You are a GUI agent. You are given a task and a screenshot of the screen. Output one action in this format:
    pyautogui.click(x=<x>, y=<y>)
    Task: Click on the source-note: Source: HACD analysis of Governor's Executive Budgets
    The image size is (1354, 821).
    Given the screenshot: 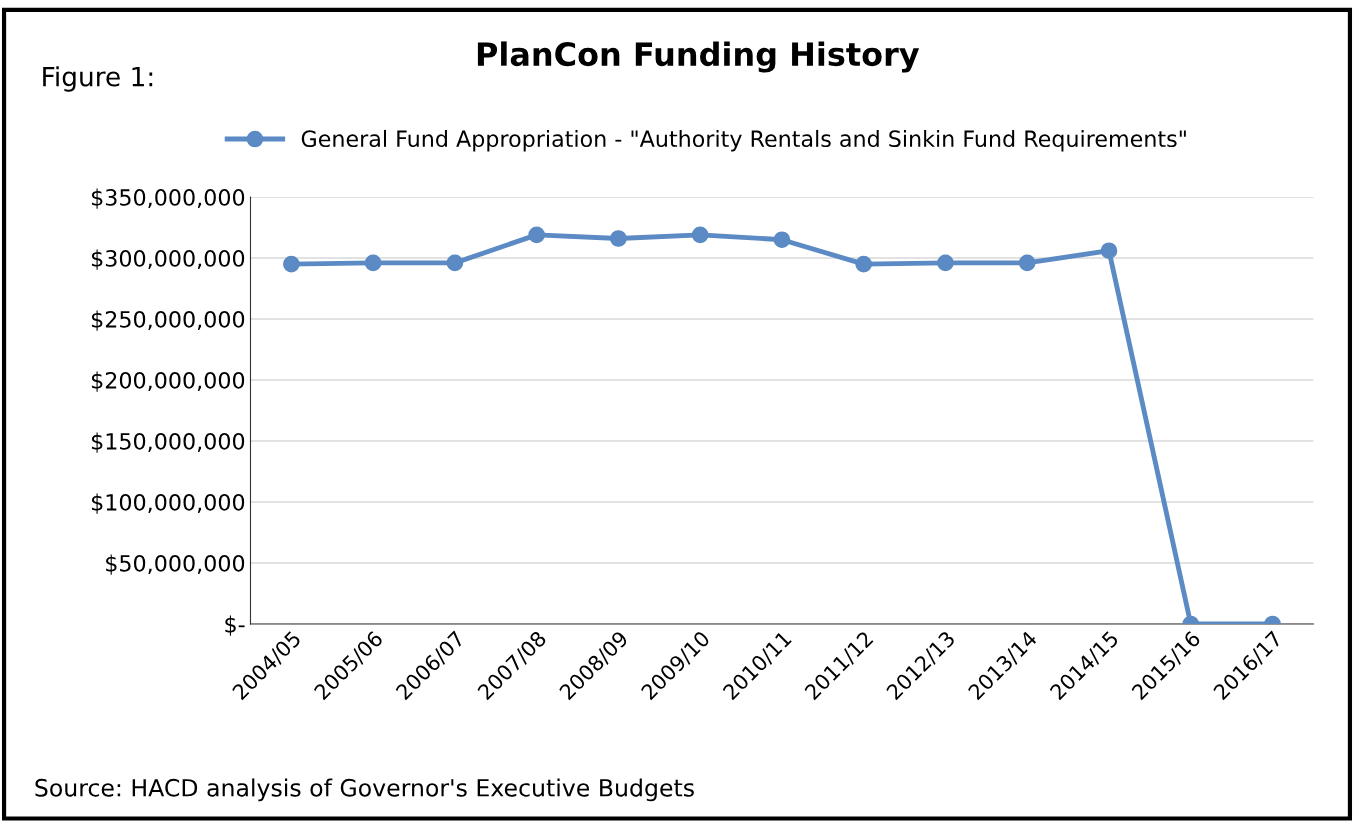 What is the action you would take?
    pyautogui.click(x=364, y=790)
    